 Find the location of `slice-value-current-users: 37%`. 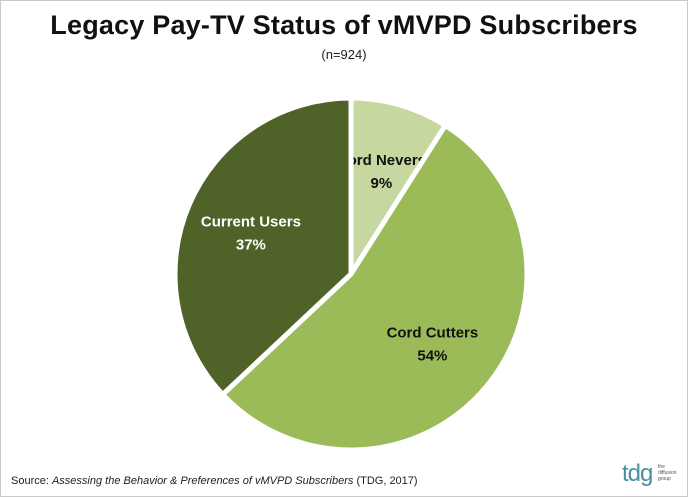

slice-value-current-users: 37% is located at coordinates (251, 245).